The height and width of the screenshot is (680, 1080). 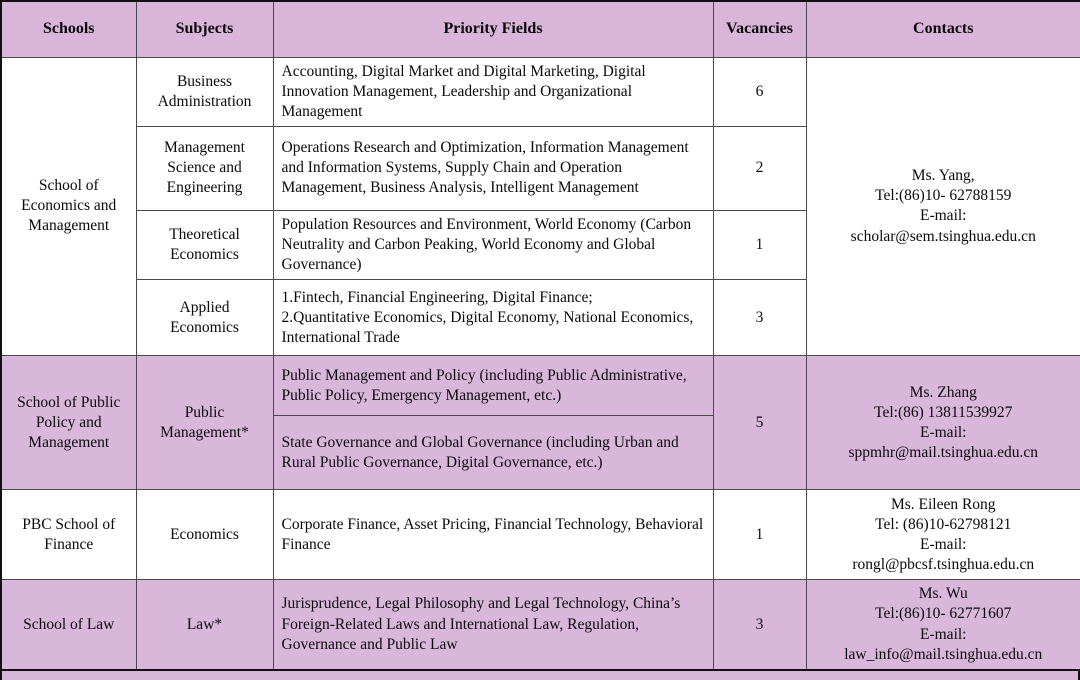 What do you see at coordinates (68, 625) in the screenshot?
I see `school-cell-law: School of Law` at bounding box center [68, 625].